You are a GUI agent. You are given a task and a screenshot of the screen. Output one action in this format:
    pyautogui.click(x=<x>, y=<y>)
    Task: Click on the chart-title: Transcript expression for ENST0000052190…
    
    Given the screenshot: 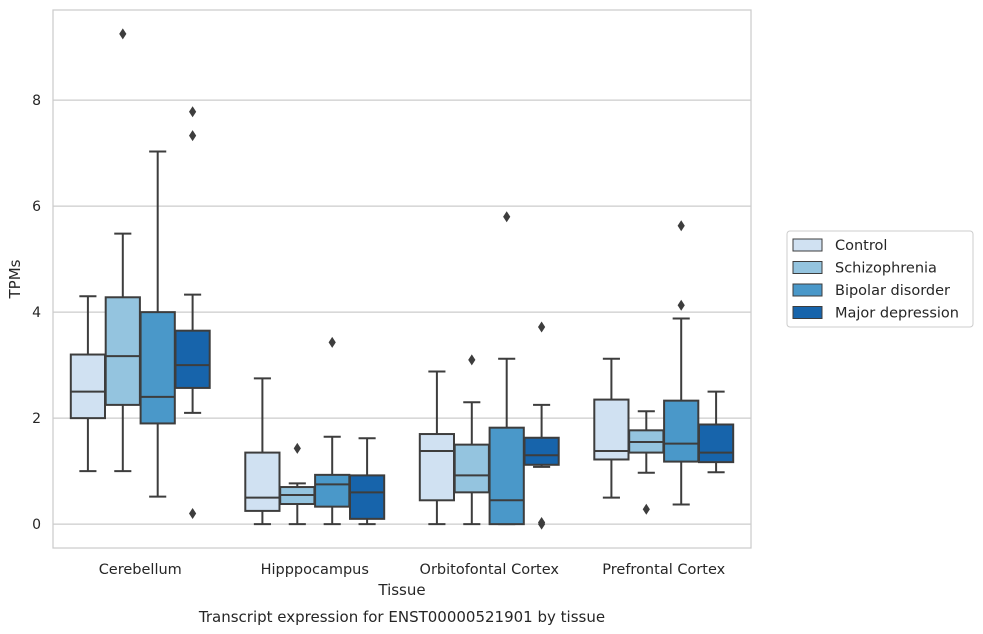 What is the action you would take?
    pyautogui.click(x=401, y=617)
    